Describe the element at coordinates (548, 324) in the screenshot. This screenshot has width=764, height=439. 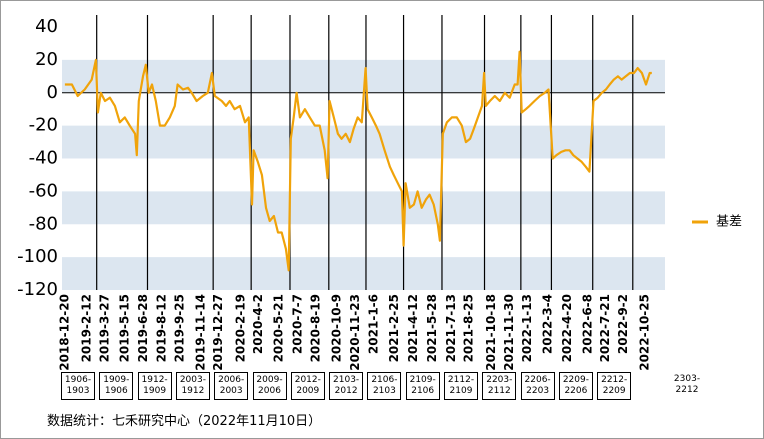
I see `x-tick-label: 2022-3-4` at that location.